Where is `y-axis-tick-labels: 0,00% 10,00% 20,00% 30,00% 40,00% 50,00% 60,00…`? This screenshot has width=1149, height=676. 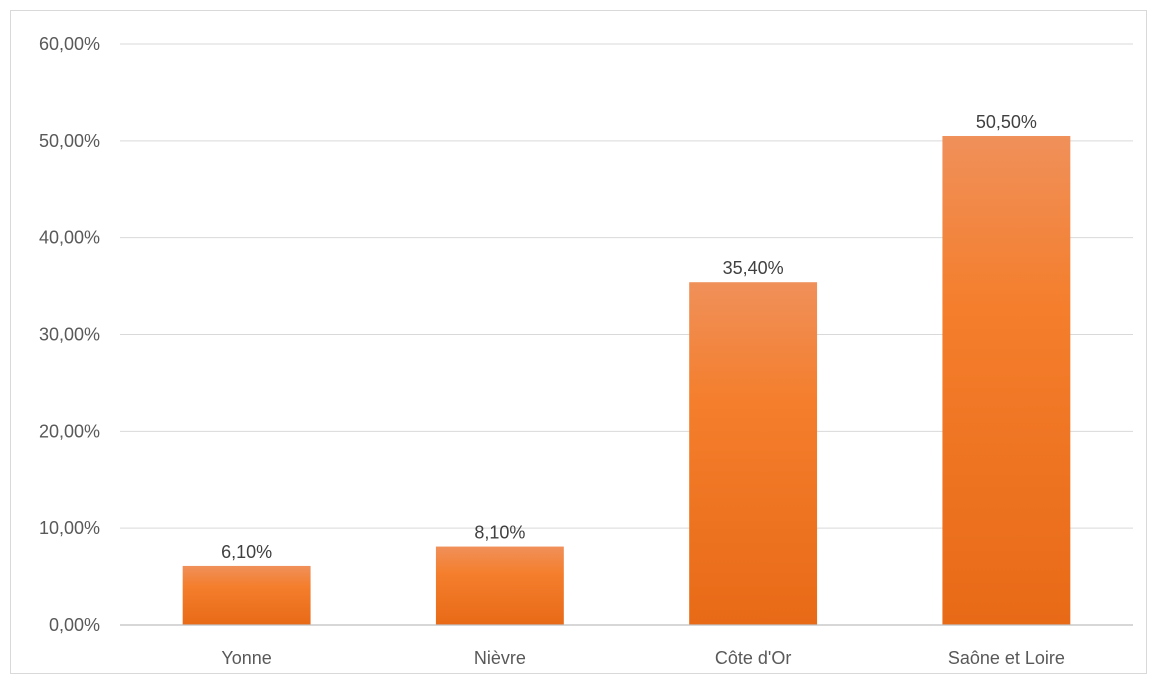 y-axis-tick-labels: 0,00% 10,00% 20,00% 30,00% 40,00% 50,00% 60,00… is located at coordinates (69, 334).